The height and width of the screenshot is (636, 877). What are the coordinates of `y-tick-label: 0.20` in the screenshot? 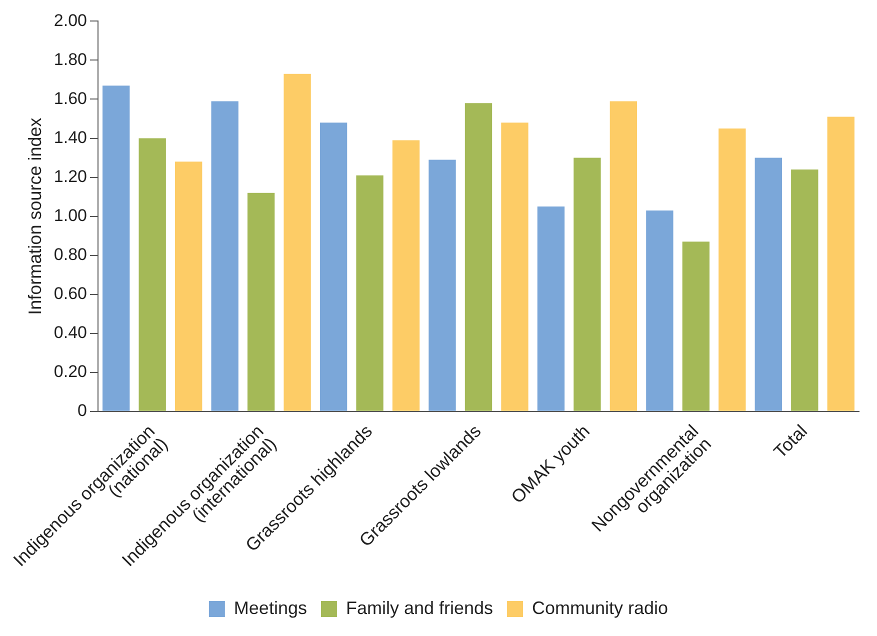 It's located at (70, 372).